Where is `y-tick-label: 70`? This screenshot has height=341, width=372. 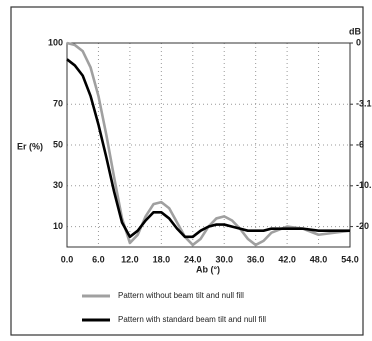 y-tick-label: 70 is located at coordinates (58, 104).